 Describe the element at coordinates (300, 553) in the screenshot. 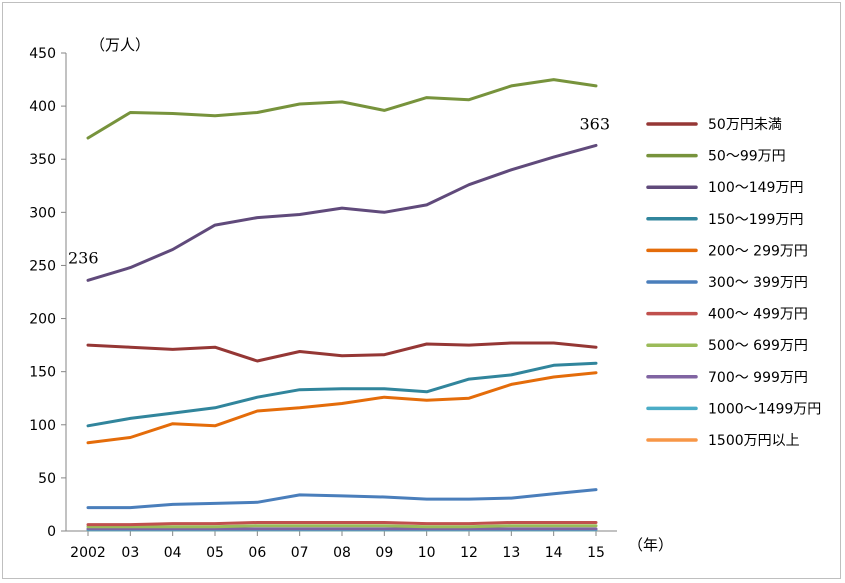

I see `x-tick-label: 07` at that location.